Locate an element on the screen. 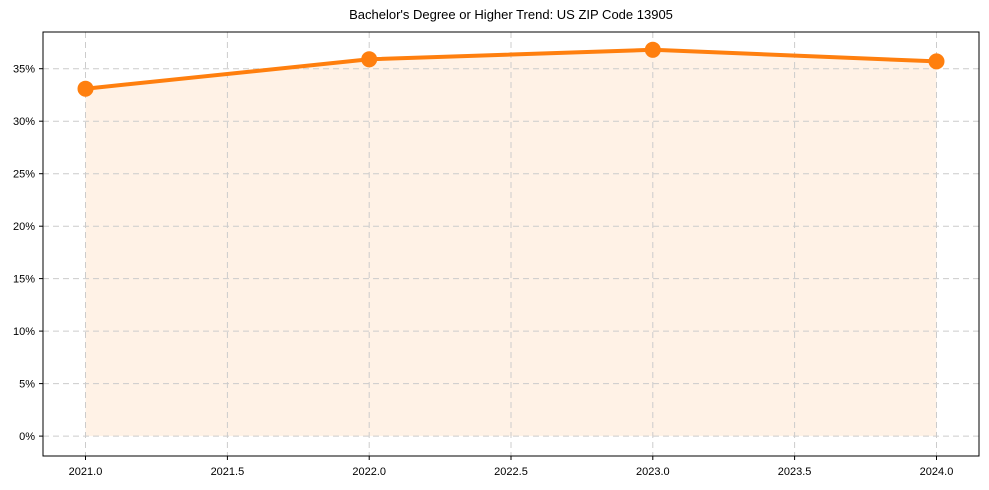  trend-line is located at coordinates (511, 69).